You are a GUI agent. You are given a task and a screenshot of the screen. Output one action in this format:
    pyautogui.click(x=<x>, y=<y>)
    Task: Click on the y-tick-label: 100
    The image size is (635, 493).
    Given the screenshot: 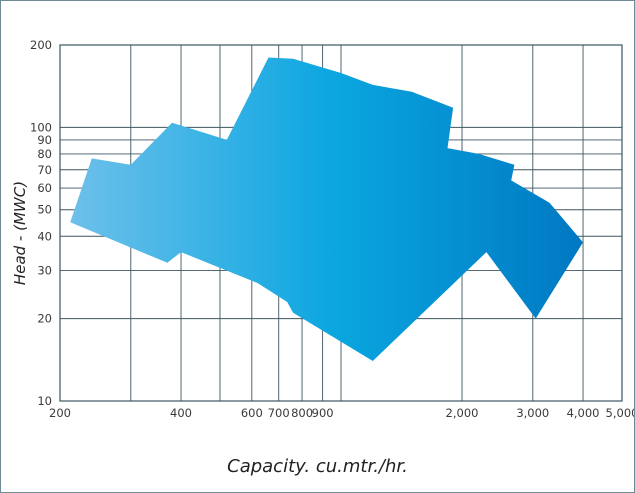 What is the action you would take?
    pyautogui.click(x=41, y=127)
    